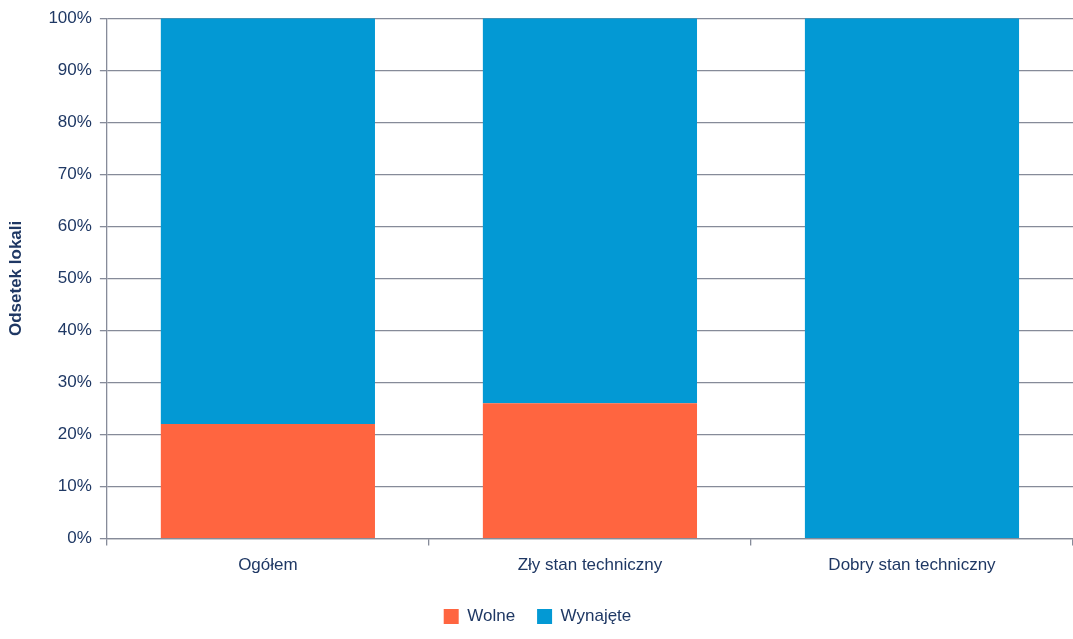 The width and height of the screenshot is (1073, 639). Describe the element at coordinates (912, 565) in the screenshot. I see `x-tick-label: Dobry stan techniczny` at that location.